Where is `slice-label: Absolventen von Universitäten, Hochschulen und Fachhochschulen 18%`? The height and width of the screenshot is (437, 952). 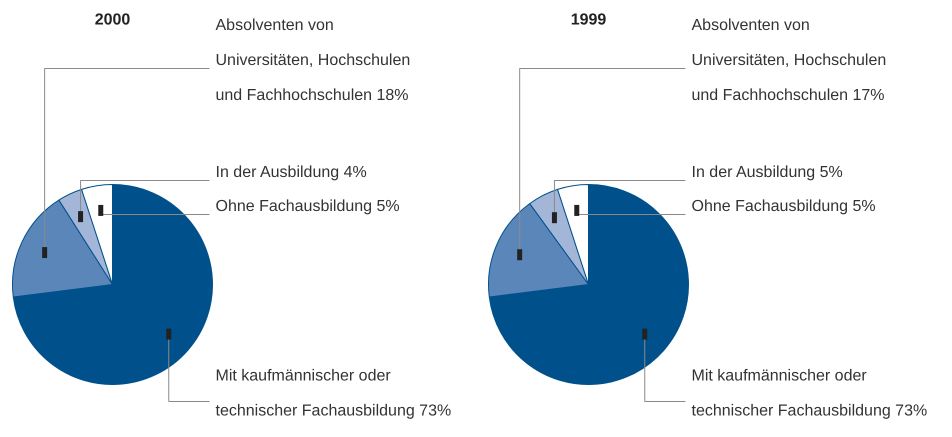
slice-label: Absolventen von Universitäten, Hochschulen und Fachhochschulen 18% is located at coordinates (313, 60).